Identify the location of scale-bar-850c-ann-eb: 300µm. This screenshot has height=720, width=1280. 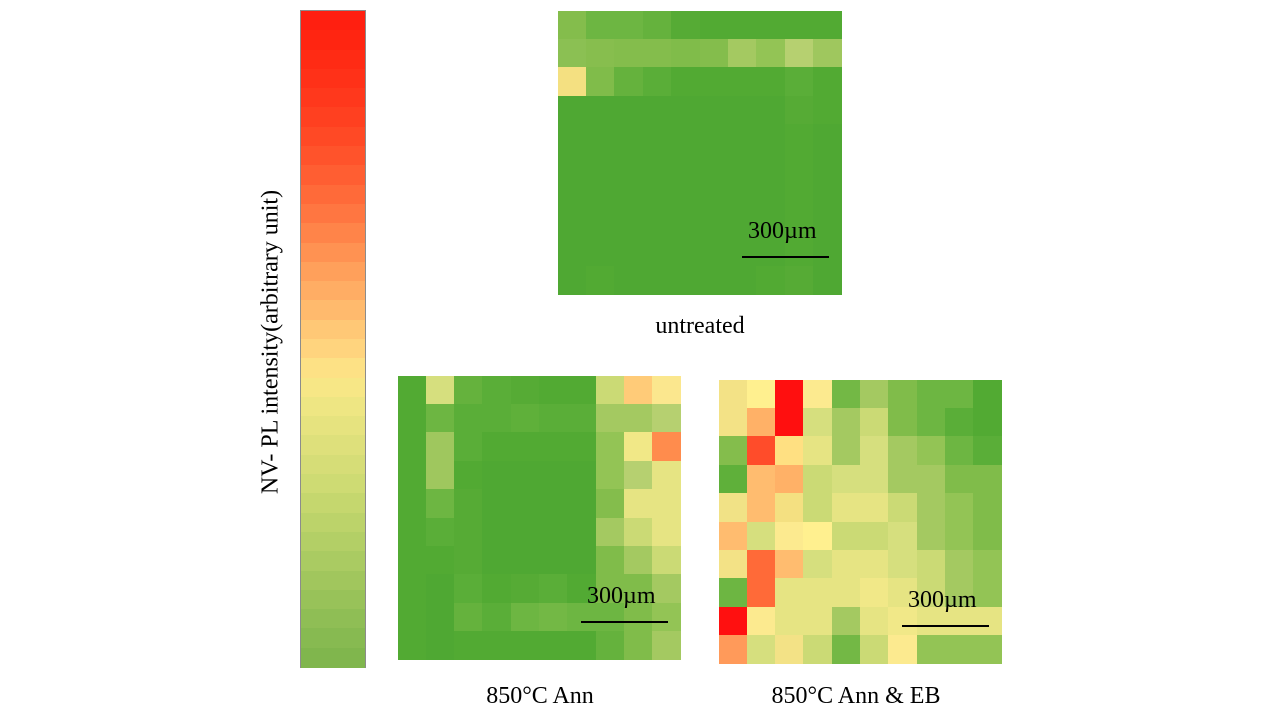
(946, 608).